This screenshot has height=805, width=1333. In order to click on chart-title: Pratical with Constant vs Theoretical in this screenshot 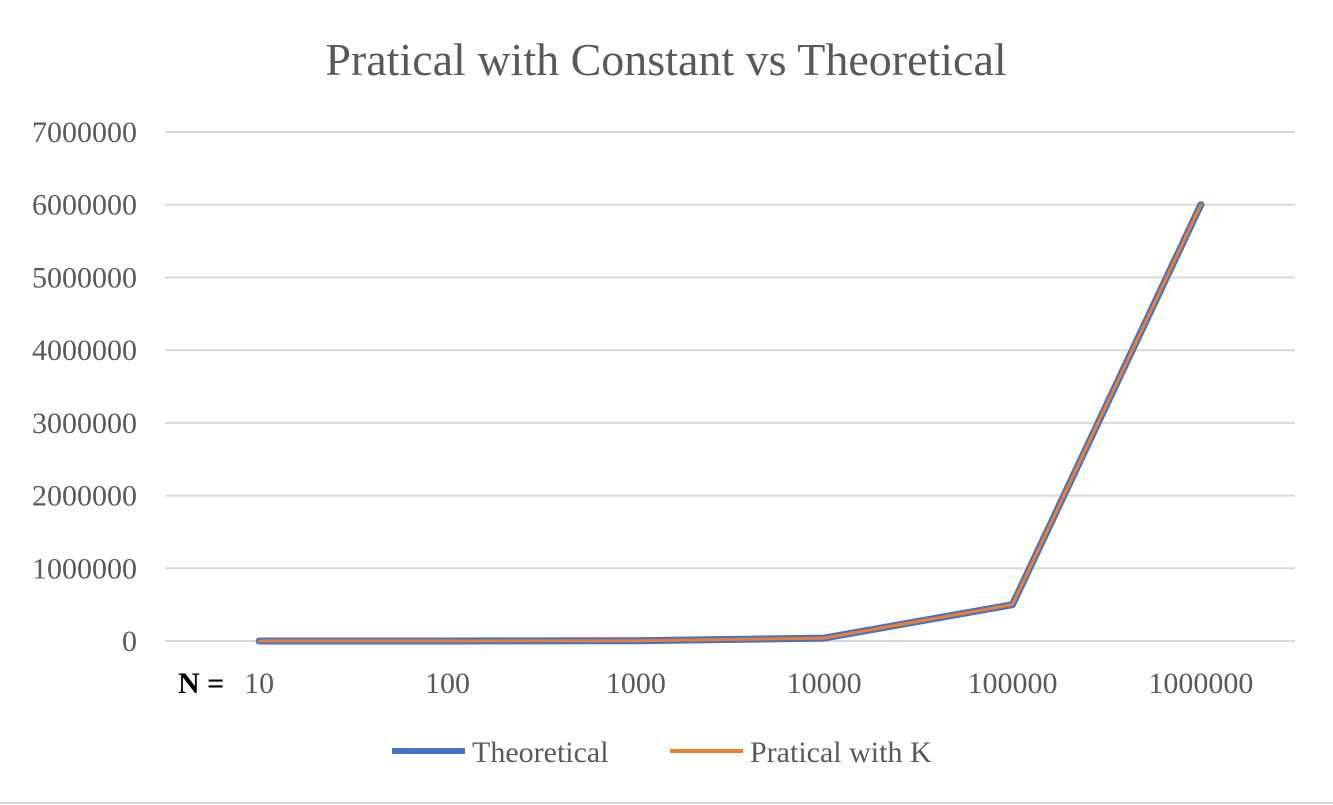, I will do `click(665, 59)`.